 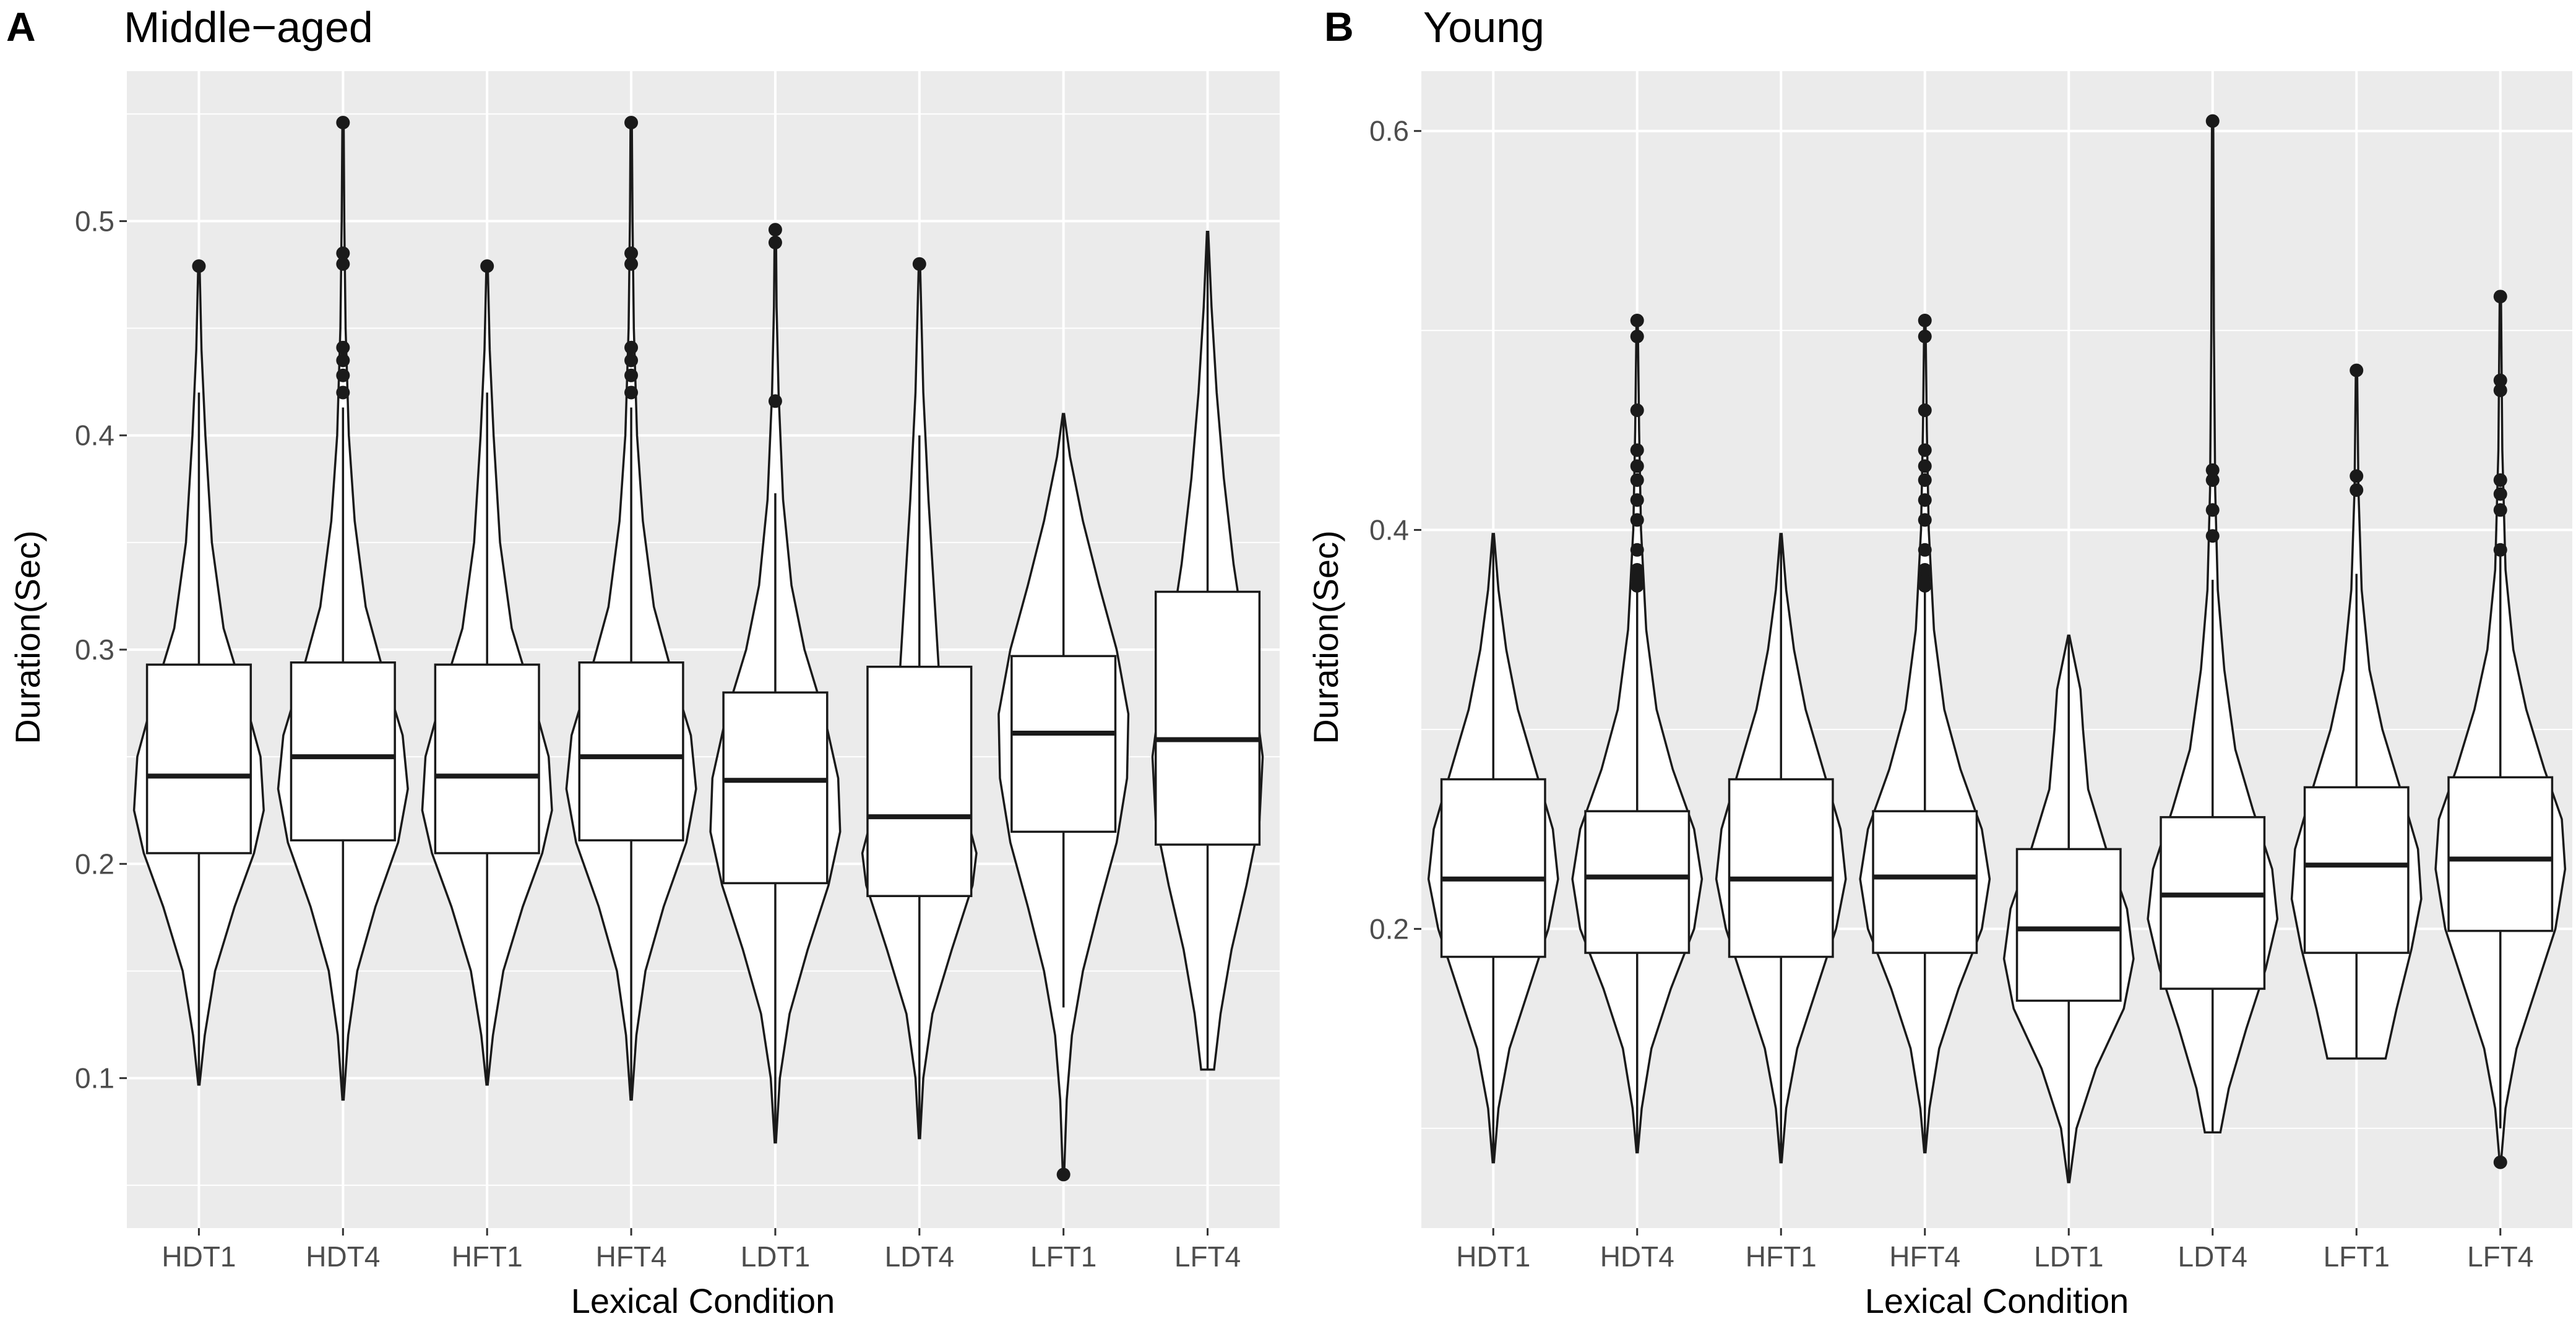 I want to click on panel-letter: B, so click(x=1339, y=26).